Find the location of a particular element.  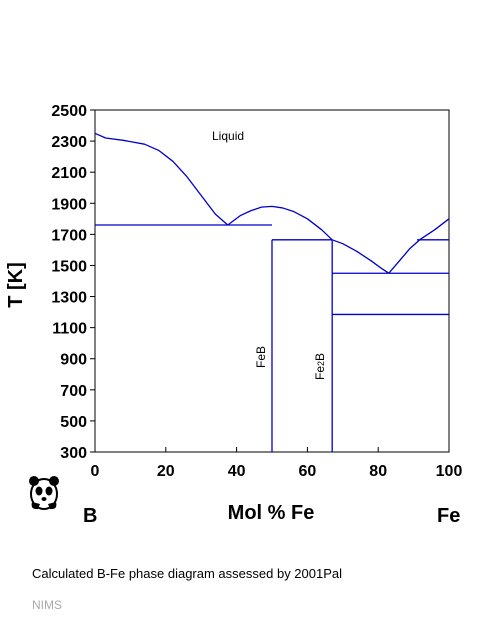

fe2b-label-fe: Fe is located at coordinates (320, 373).